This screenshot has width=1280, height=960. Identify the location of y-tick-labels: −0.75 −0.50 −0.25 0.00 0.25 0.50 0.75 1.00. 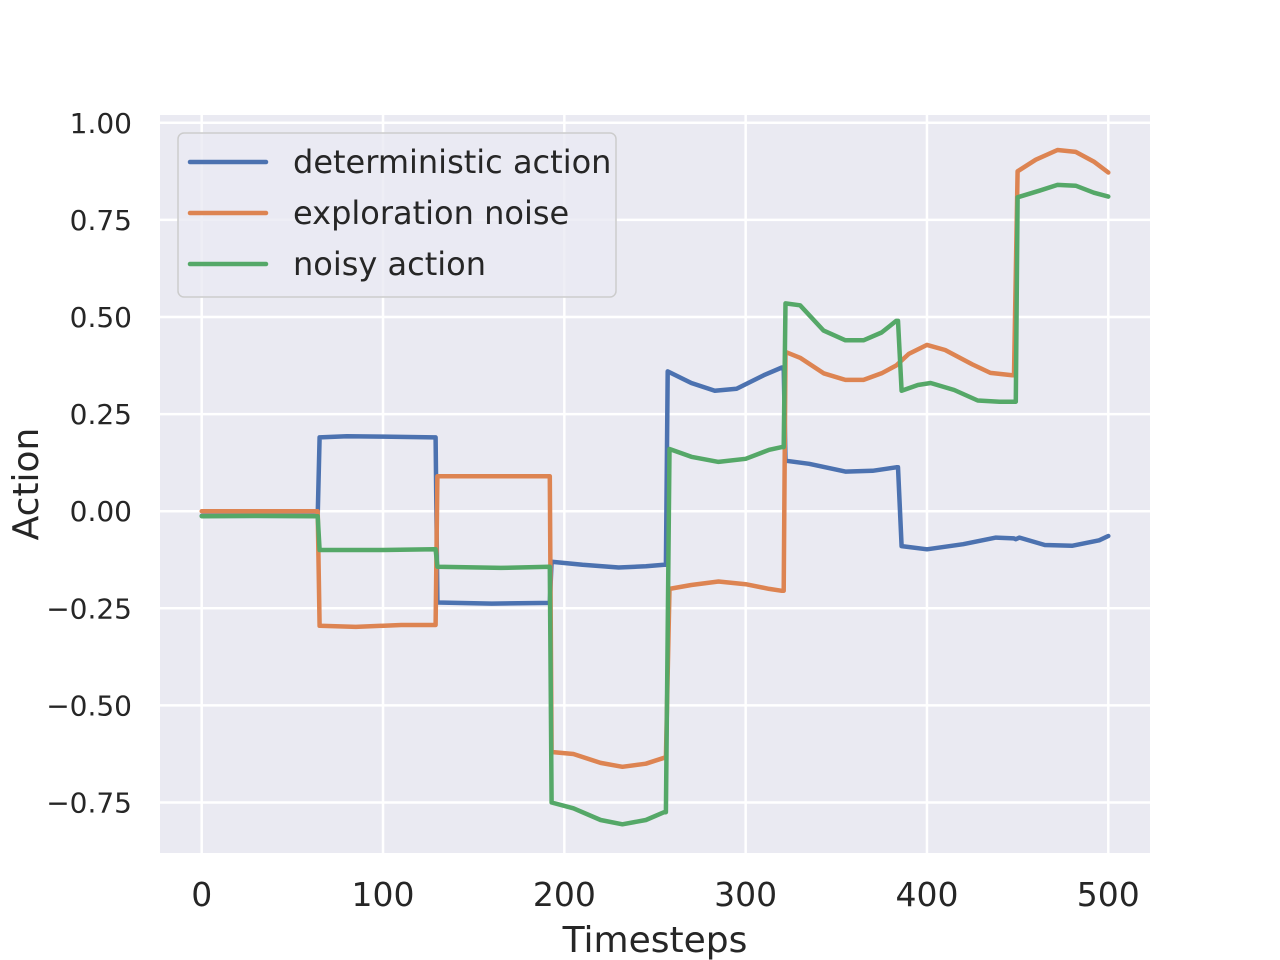
(89, 463).